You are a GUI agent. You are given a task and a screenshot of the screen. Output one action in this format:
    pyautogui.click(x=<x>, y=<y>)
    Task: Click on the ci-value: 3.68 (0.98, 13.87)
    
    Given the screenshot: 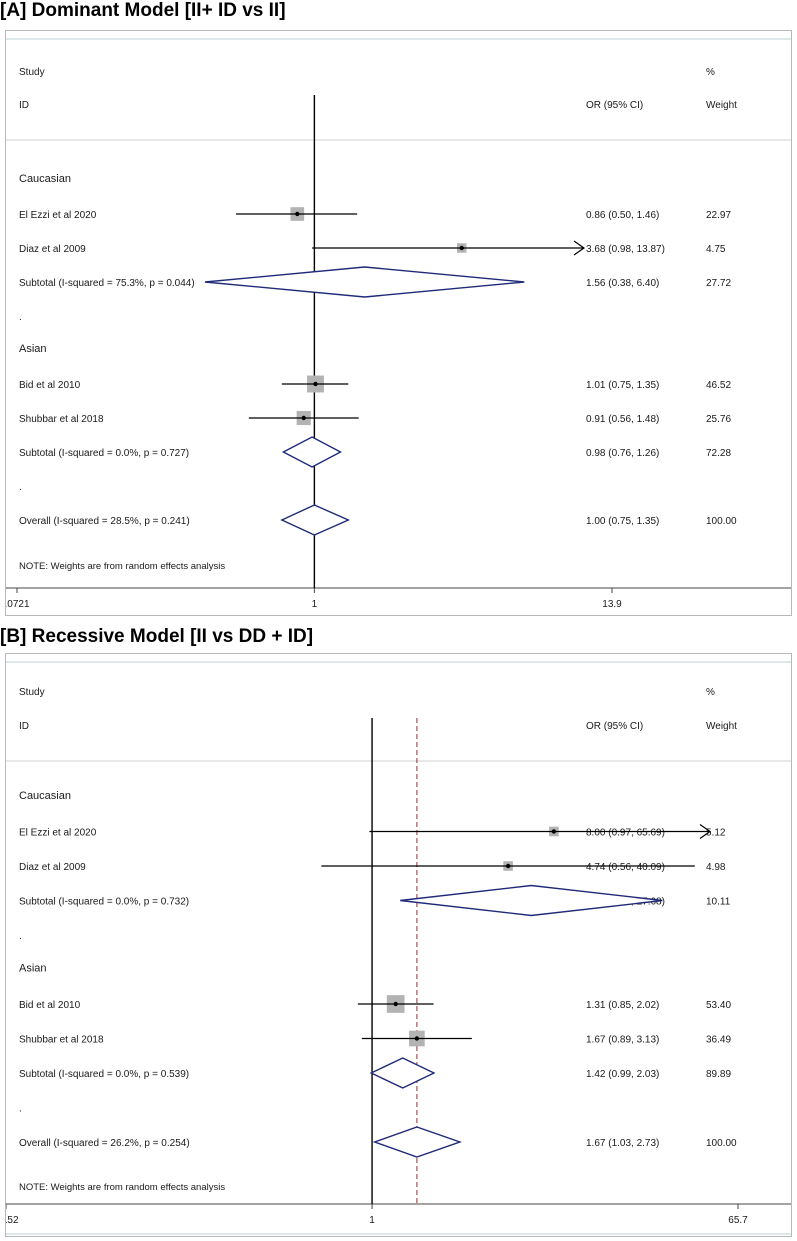 What is the action you would take?
    pyautogui.click(x=625, y=249)
    